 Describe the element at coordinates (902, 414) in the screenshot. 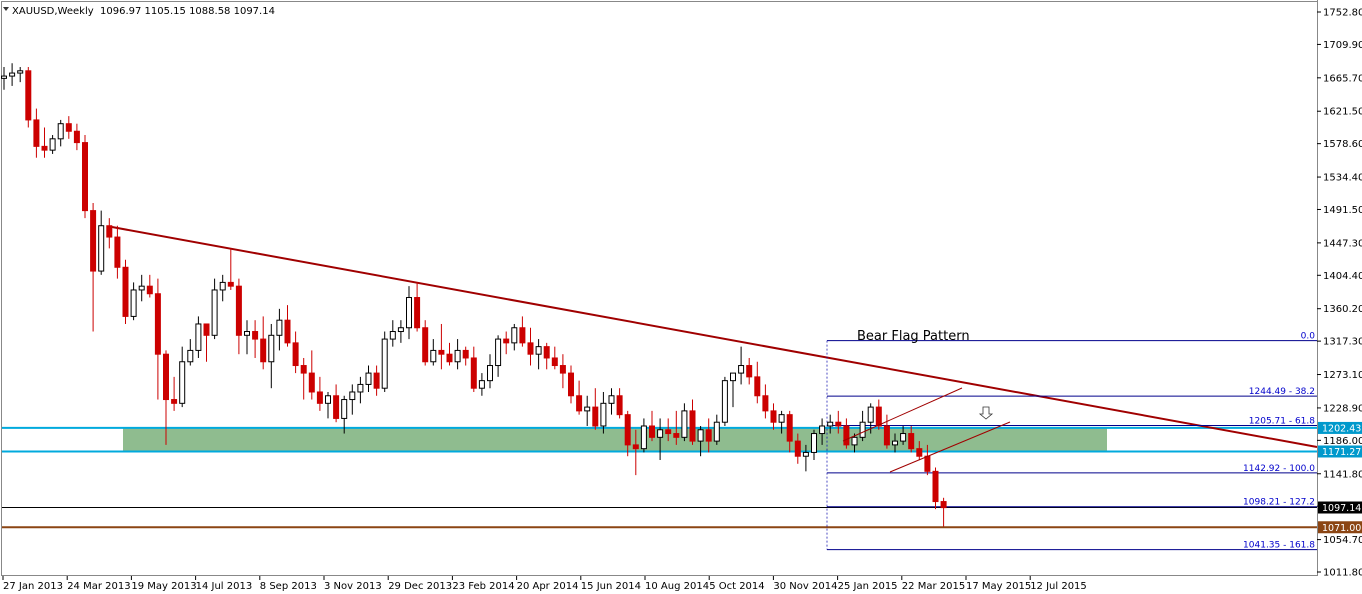

I see `flag-channel-upper` at that location.